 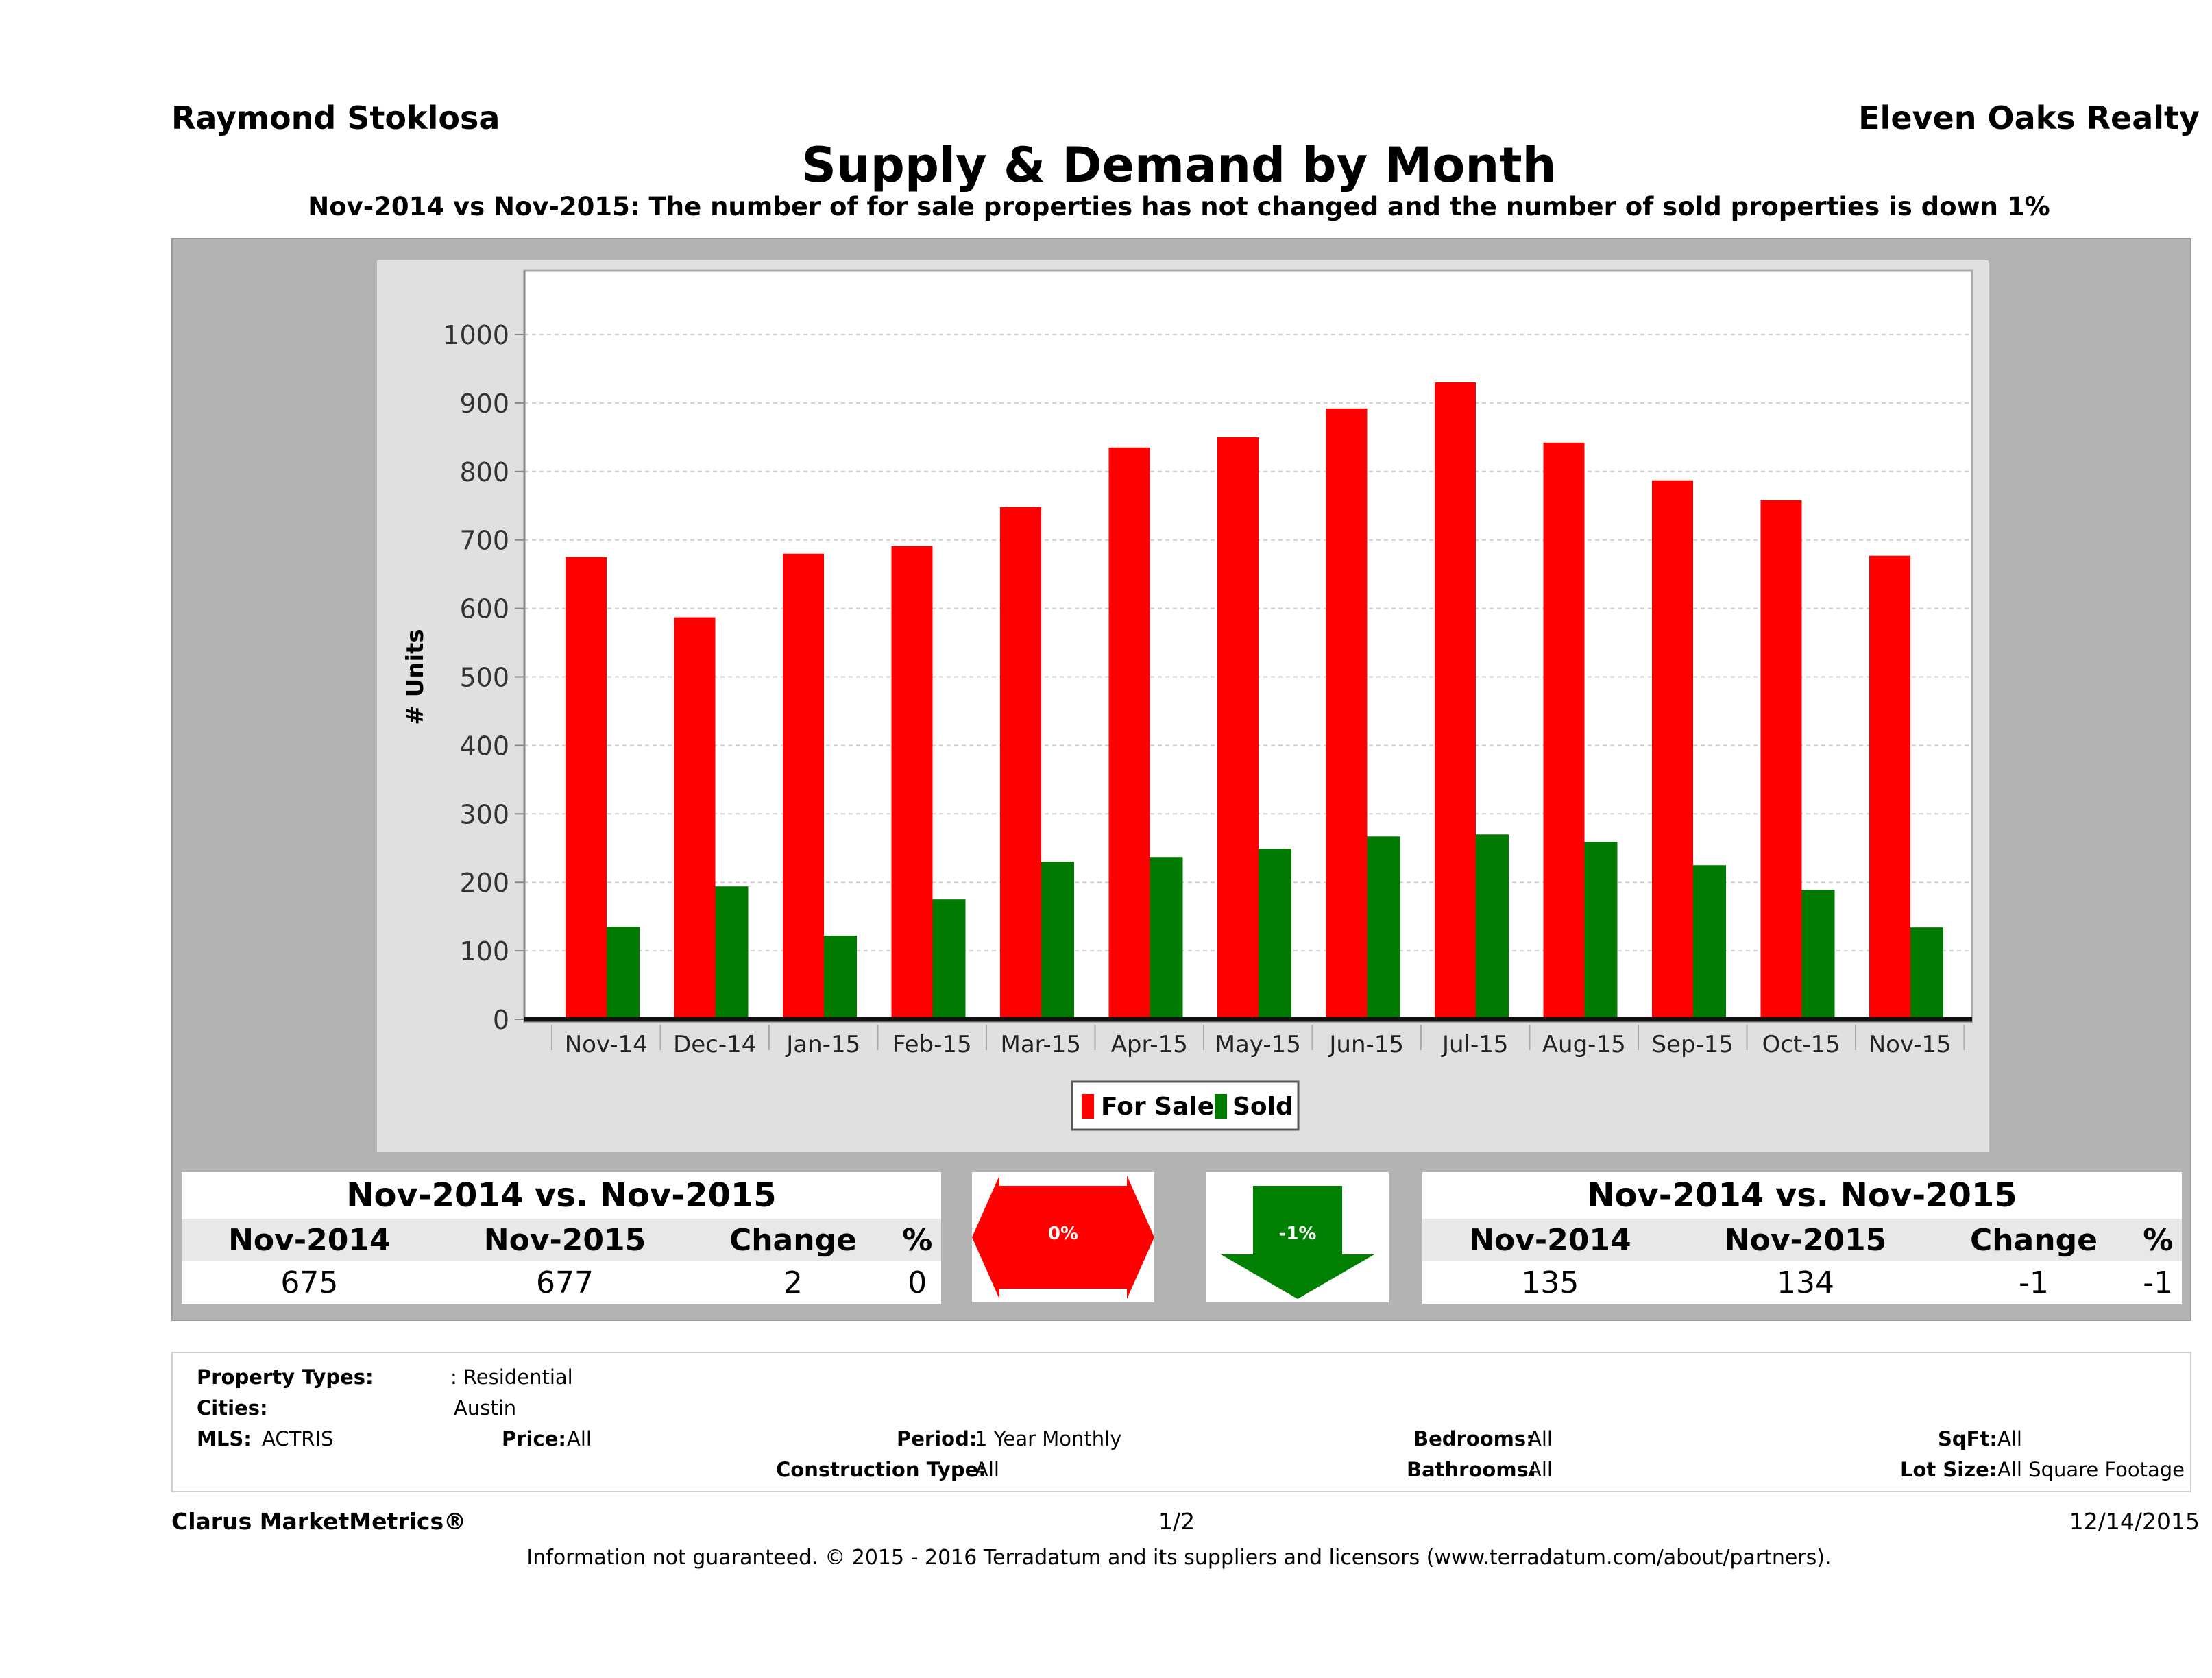 I want to click on sold-stats-box, so click(x=1802, y=1238).